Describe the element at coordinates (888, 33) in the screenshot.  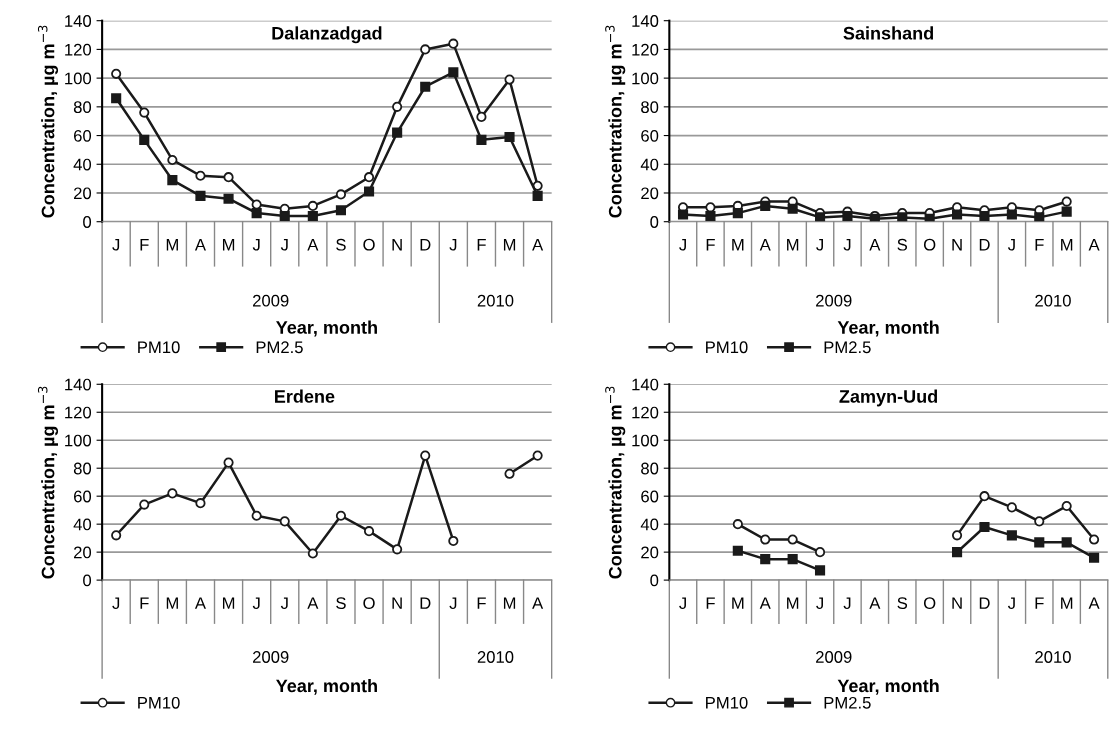
I see `chart-title: Sainshand` at that location.